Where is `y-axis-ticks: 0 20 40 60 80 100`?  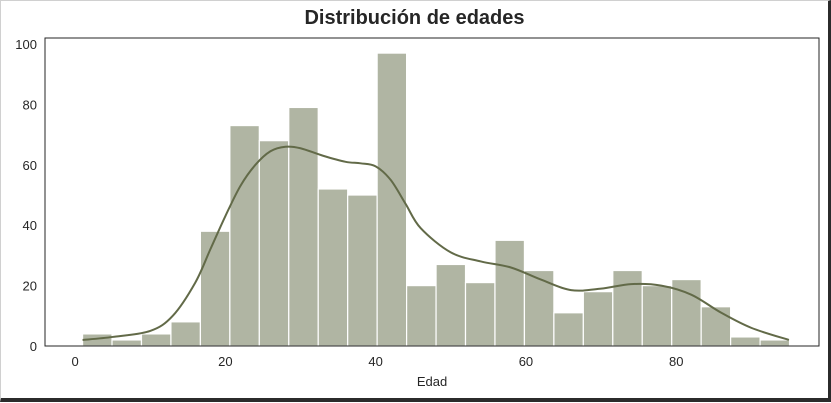
y-axis-ticks: 0 20 40 60 80 100 is located at coordinates (26, 195).